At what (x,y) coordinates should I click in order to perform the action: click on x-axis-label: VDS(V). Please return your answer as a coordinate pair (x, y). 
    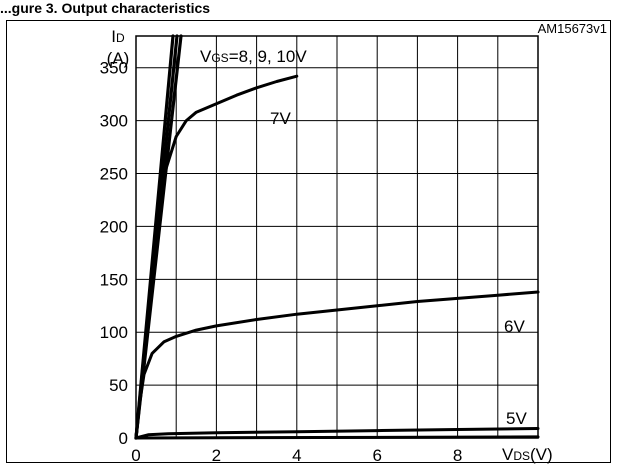
    Looking at the image, I should click on (527, 454).